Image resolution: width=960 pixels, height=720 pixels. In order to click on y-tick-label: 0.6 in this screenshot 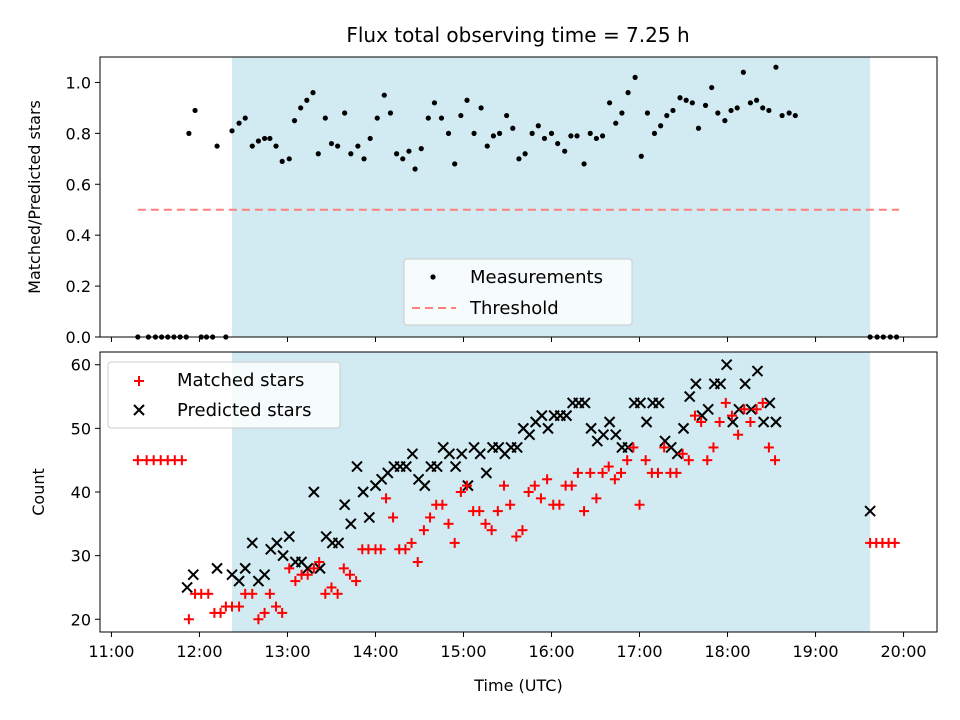, I will do `click(78, 184)`.